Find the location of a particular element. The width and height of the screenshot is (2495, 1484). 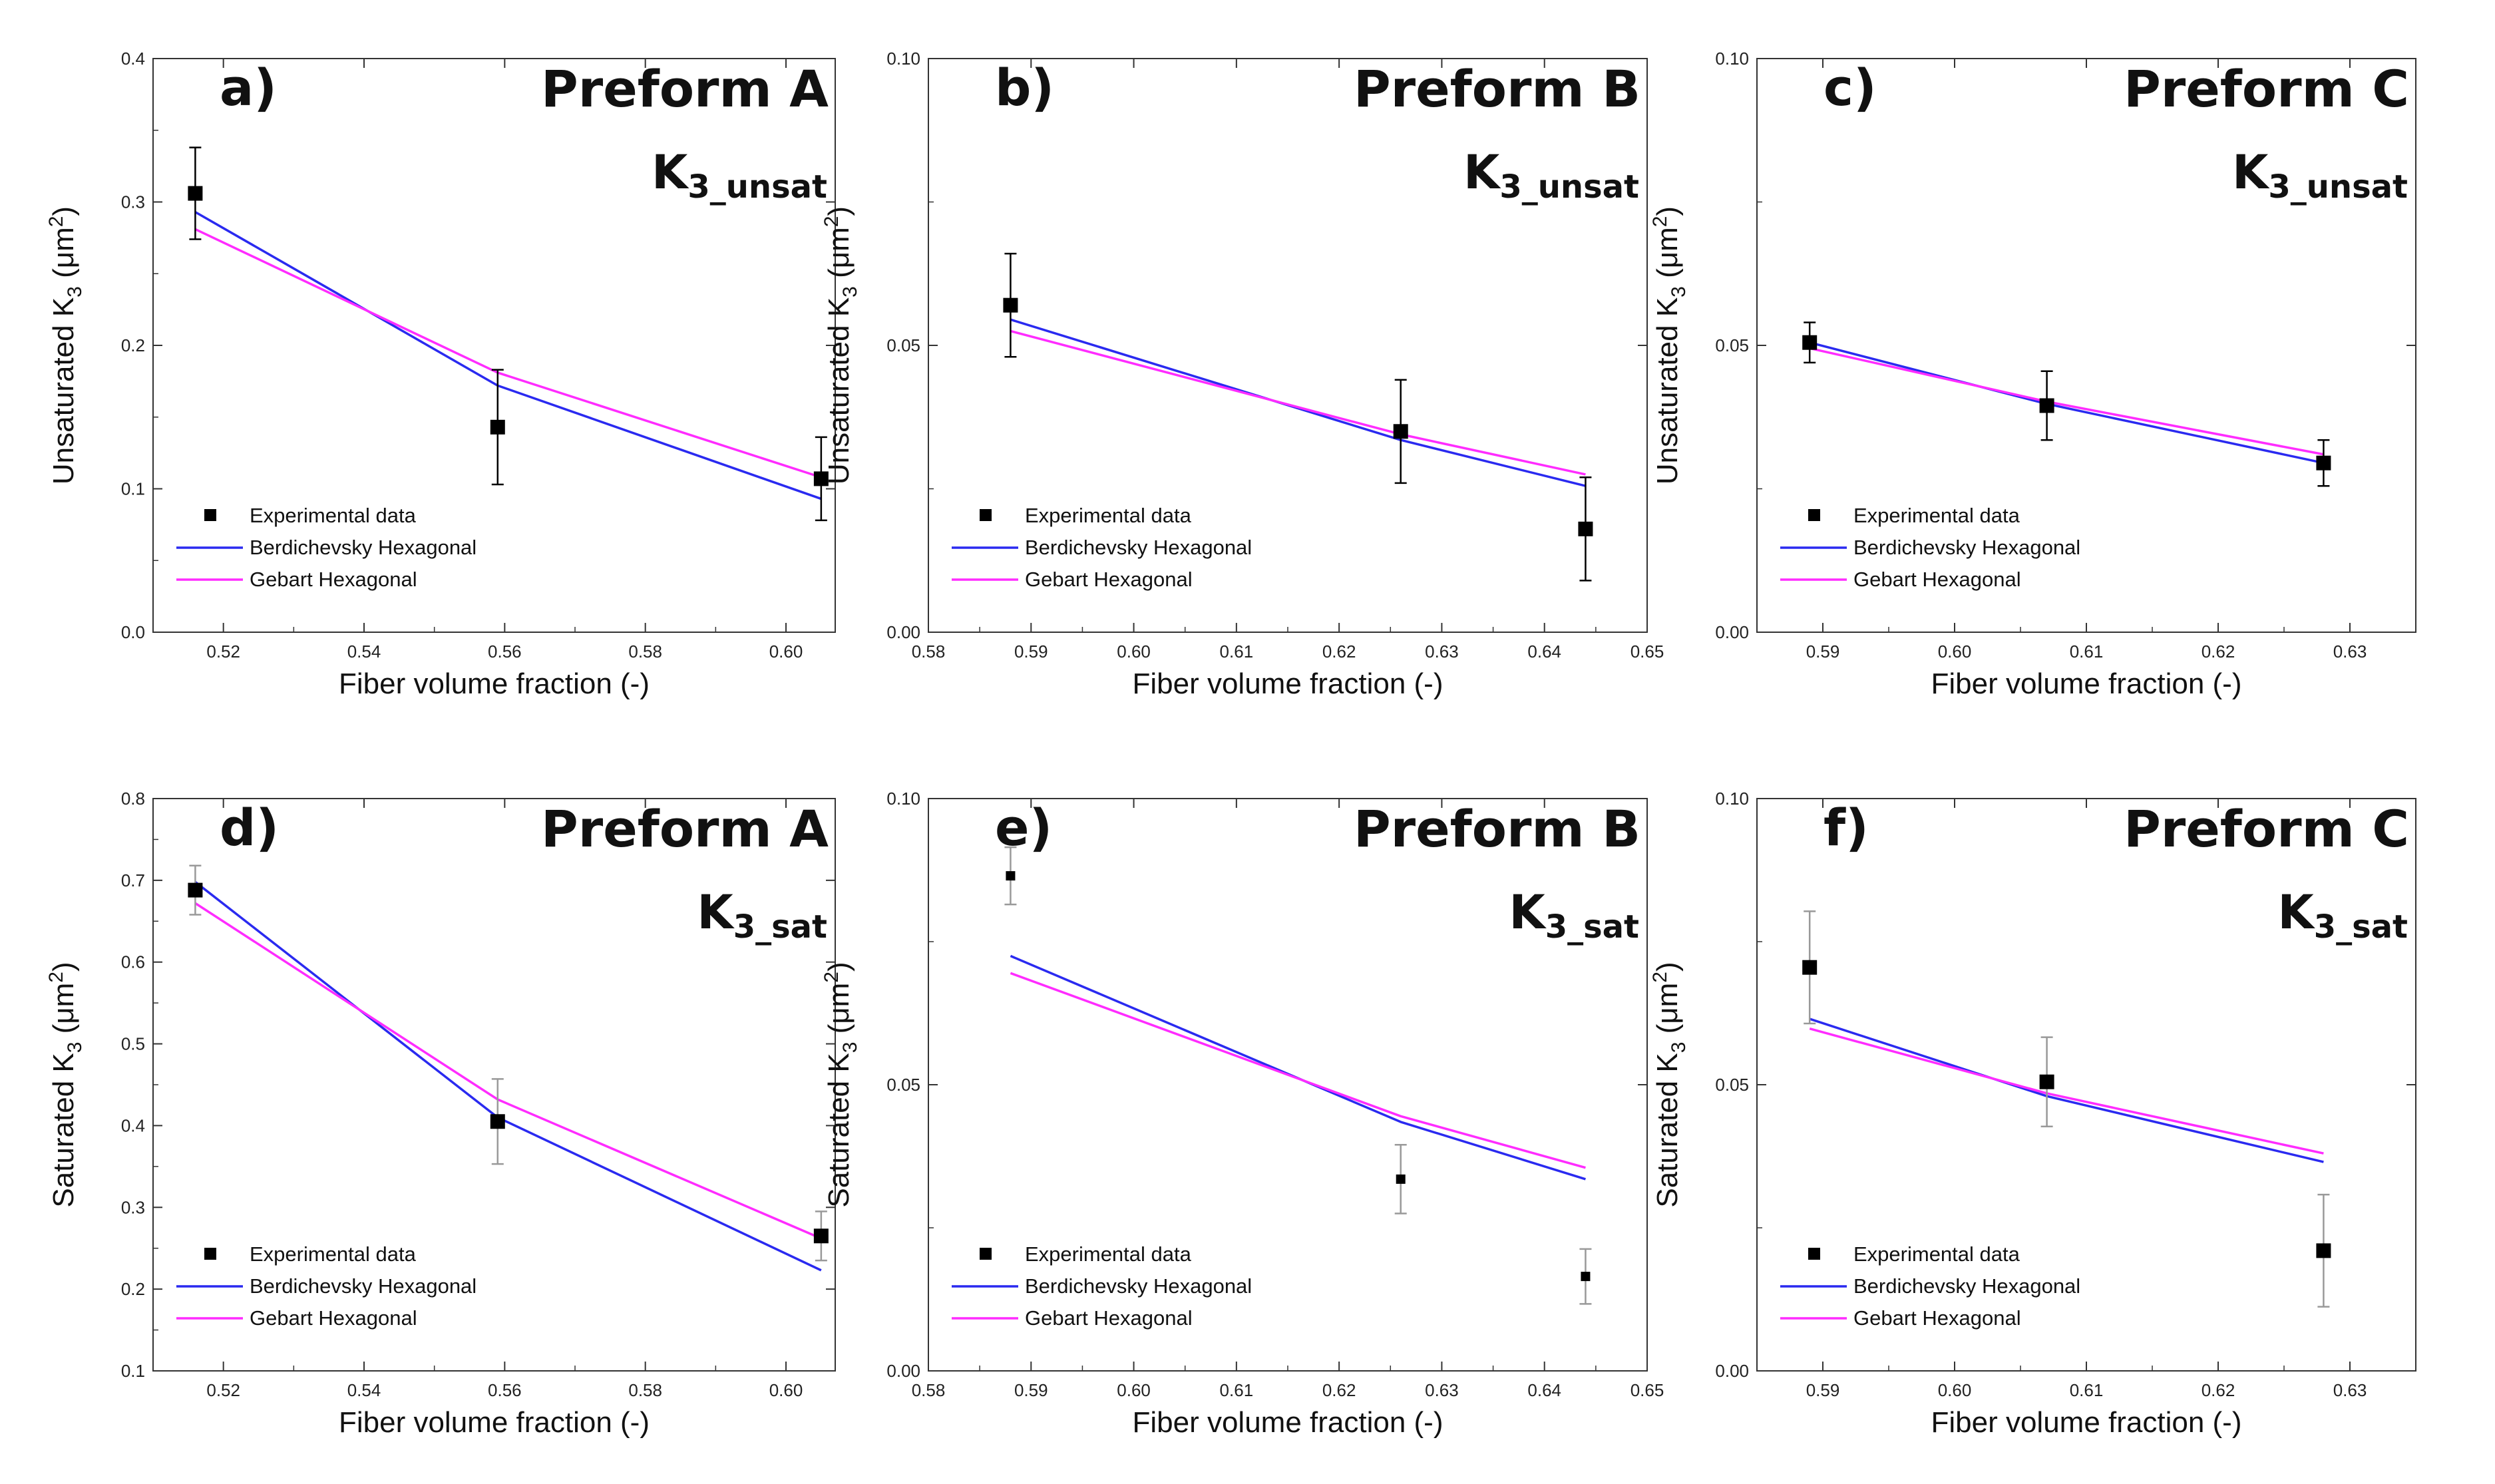

x-tick-label: 0.56 is located at coordinates (505, 651).